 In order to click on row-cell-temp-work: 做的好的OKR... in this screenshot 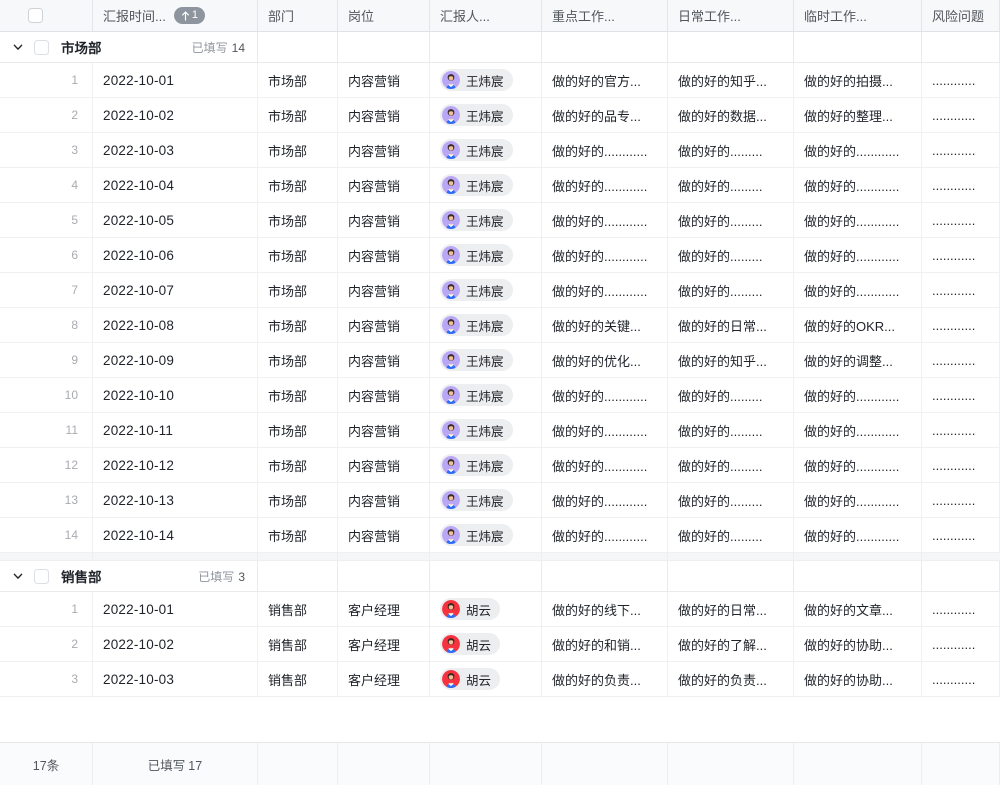, I will do `click(858, 325)`.